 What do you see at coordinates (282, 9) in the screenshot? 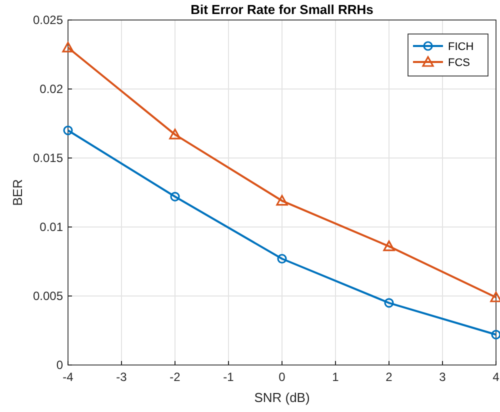
I see `chart-title: Bit Error Rate for Small RRHs` at bounding box center [282, 9].